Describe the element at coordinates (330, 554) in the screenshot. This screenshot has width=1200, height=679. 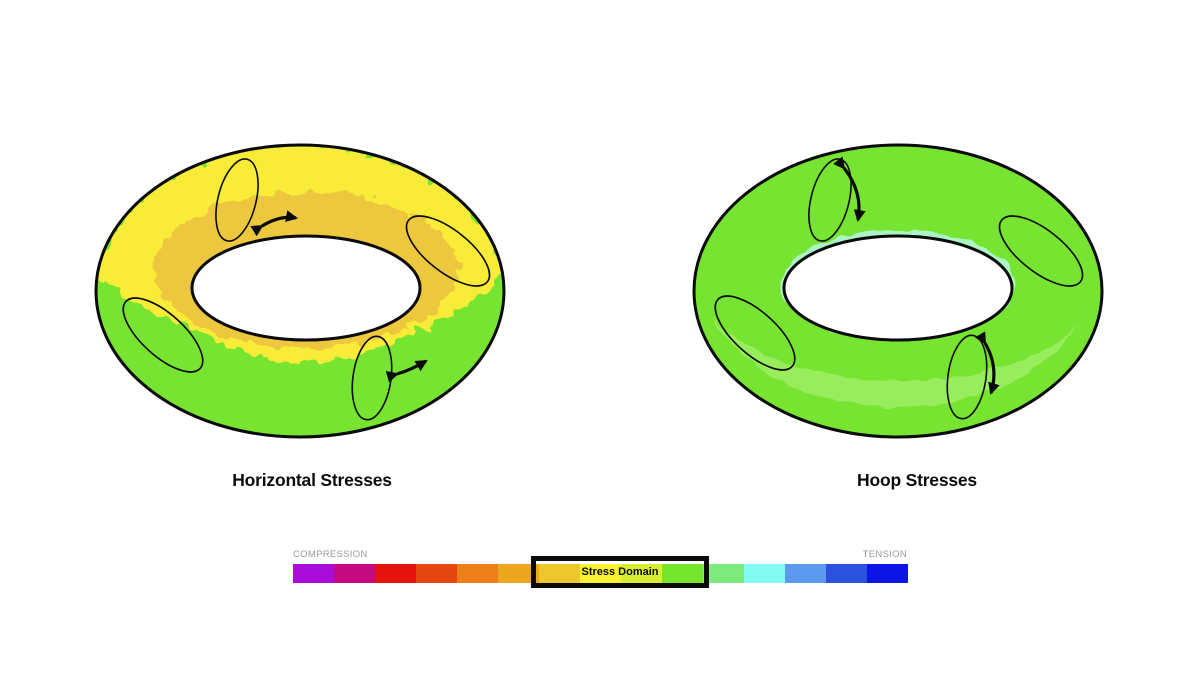
I see `compression-label: COMPRESSION` at that location.